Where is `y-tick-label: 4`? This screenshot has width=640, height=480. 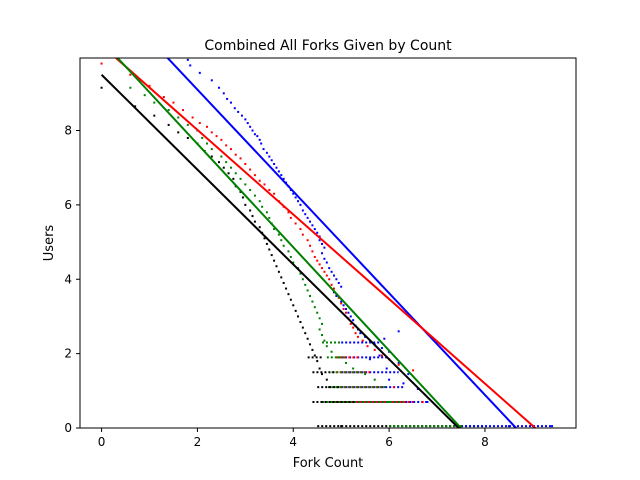
y-tick-label: 4 is located at coordinates (68, 279).